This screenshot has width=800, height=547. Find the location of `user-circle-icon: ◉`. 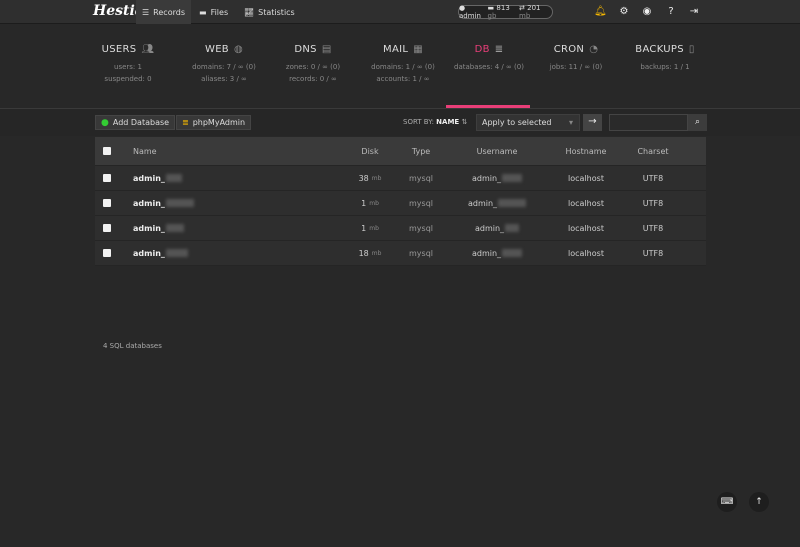

user-circle-icon: ◉ is located at coordinates (647, 11).